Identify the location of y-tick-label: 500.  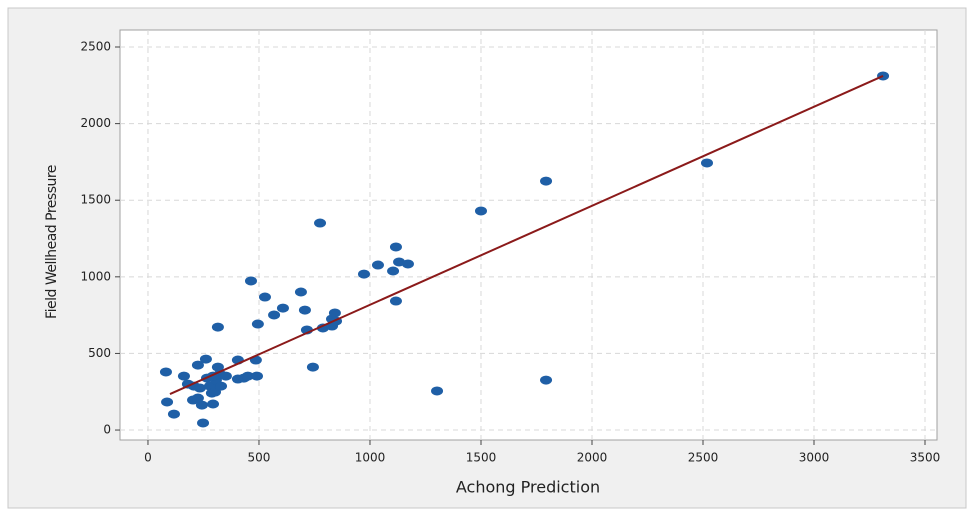
(99, 353).